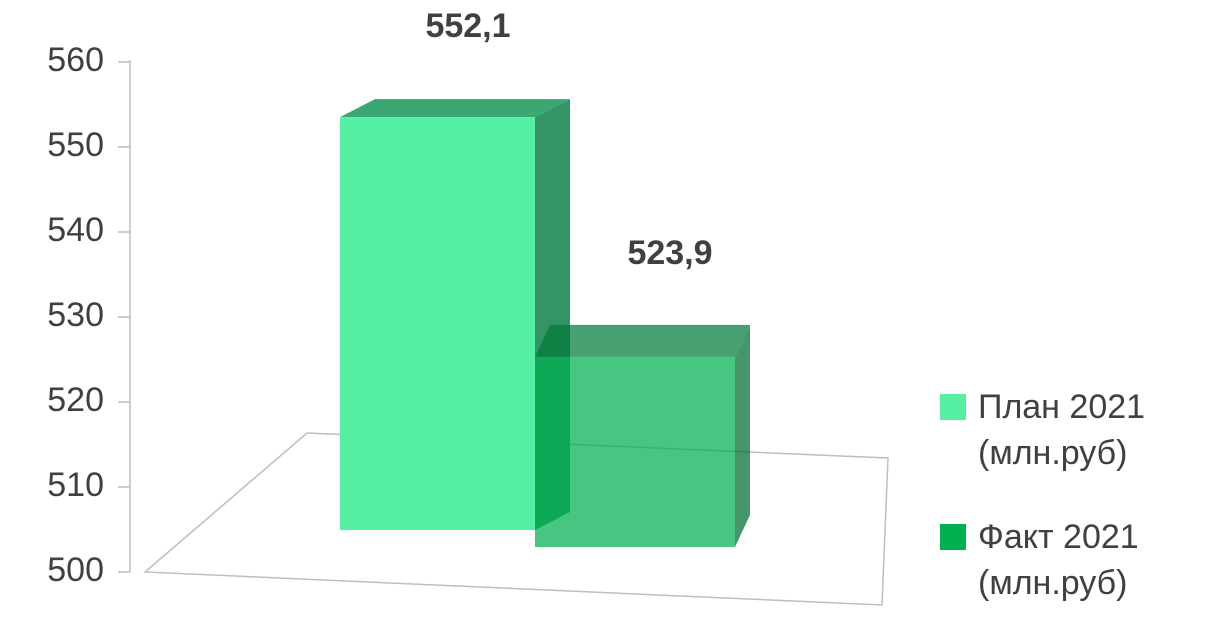  I want to click on y-tick-label: 510, so click(75, 485).